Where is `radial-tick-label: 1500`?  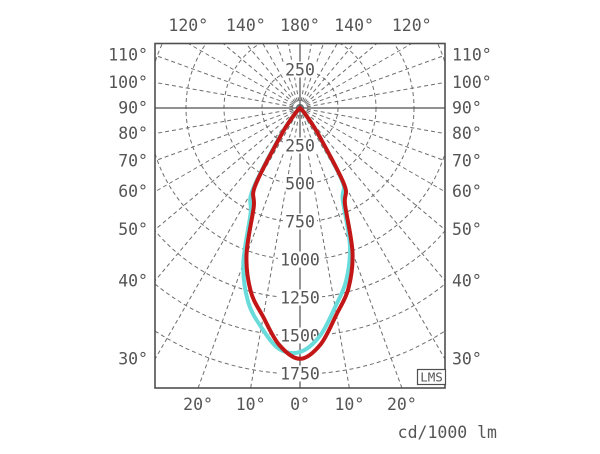
radial-tick-label: 1500 is located at coordinates (300, 336).